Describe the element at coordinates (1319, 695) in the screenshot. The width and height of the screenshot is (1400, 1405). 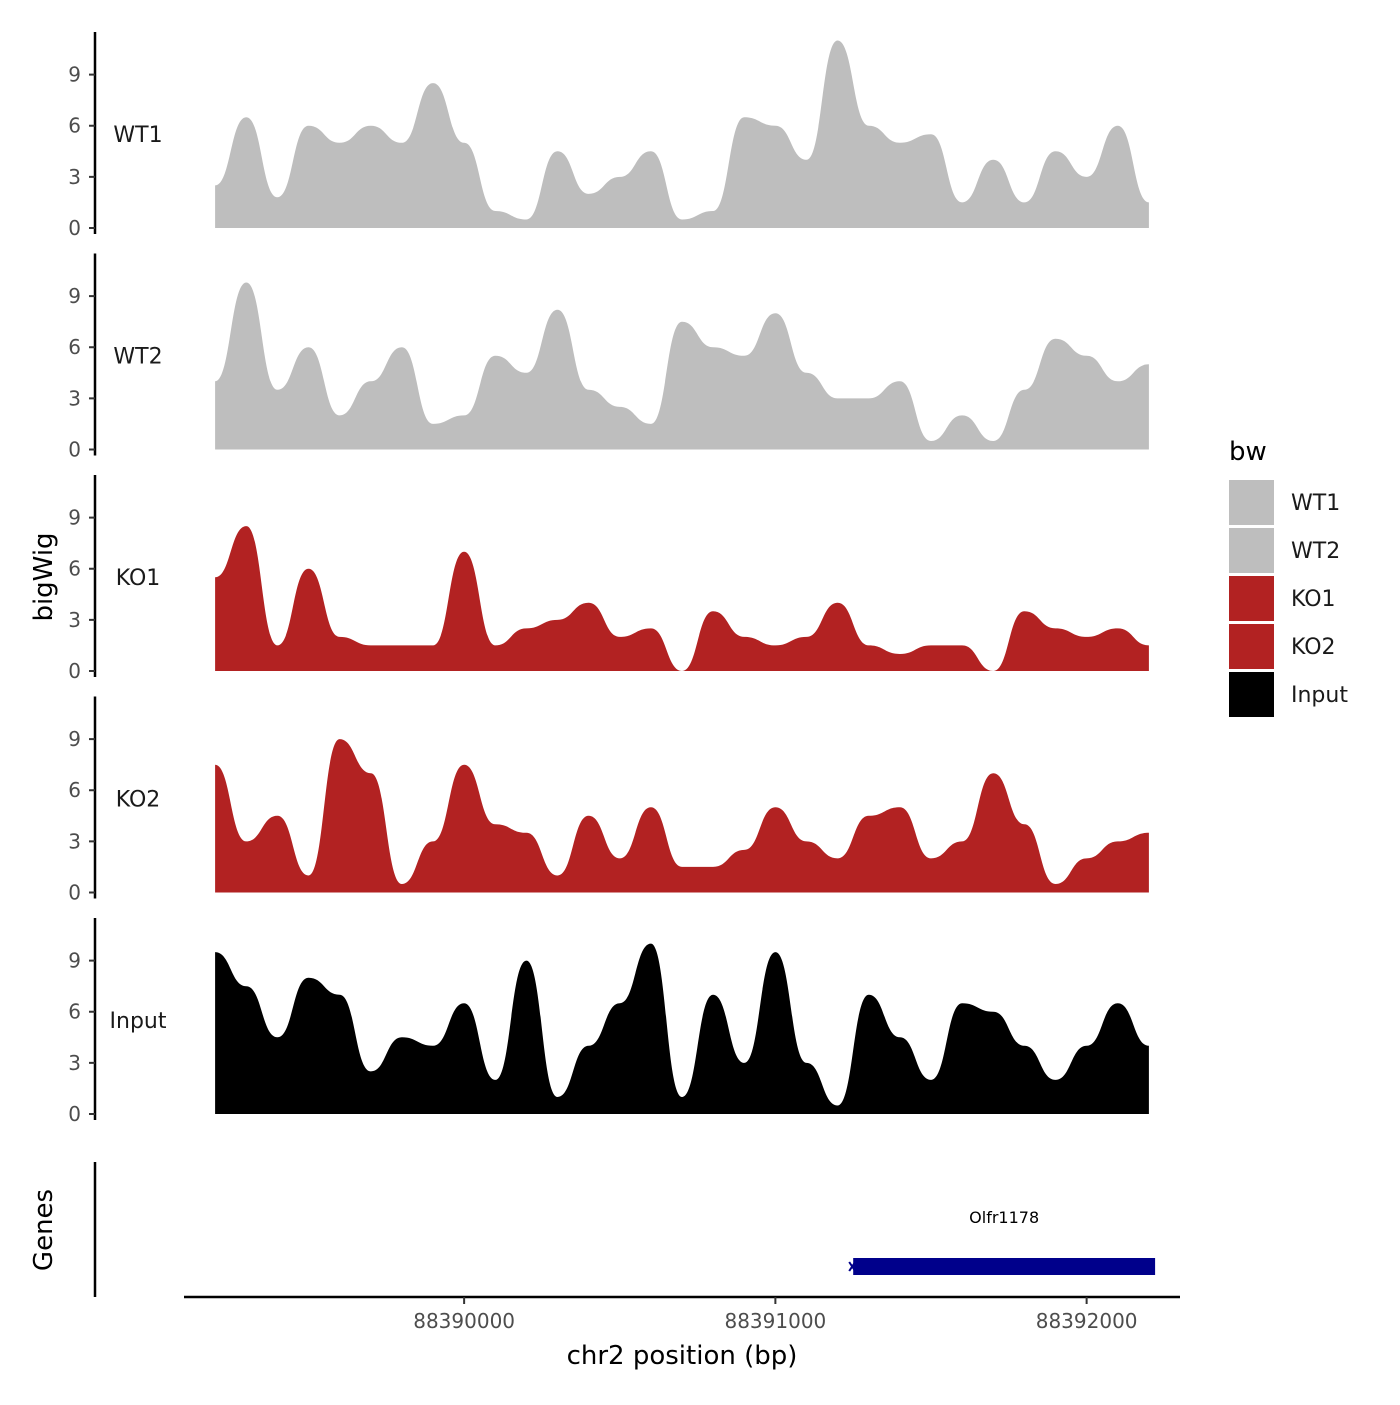
I see `legend-label: Input` at that location.